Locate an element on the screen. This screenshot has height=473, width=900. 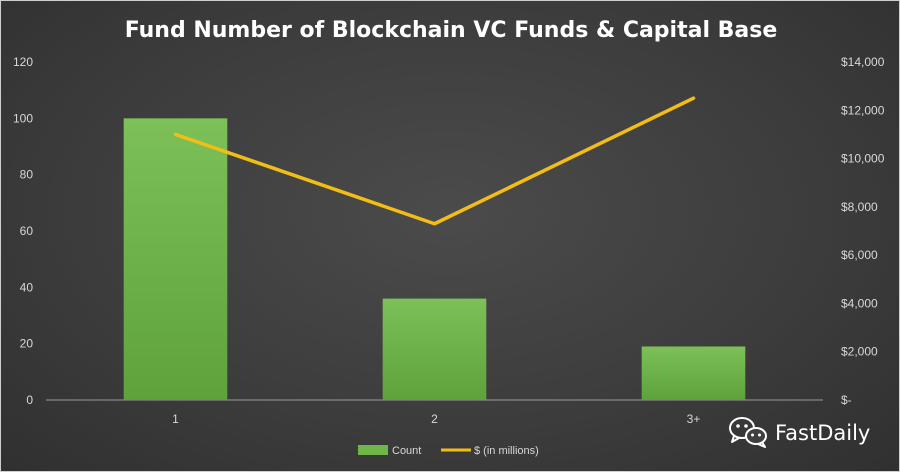
x-tick-label: 3+ is located at coordinates (694, 419).